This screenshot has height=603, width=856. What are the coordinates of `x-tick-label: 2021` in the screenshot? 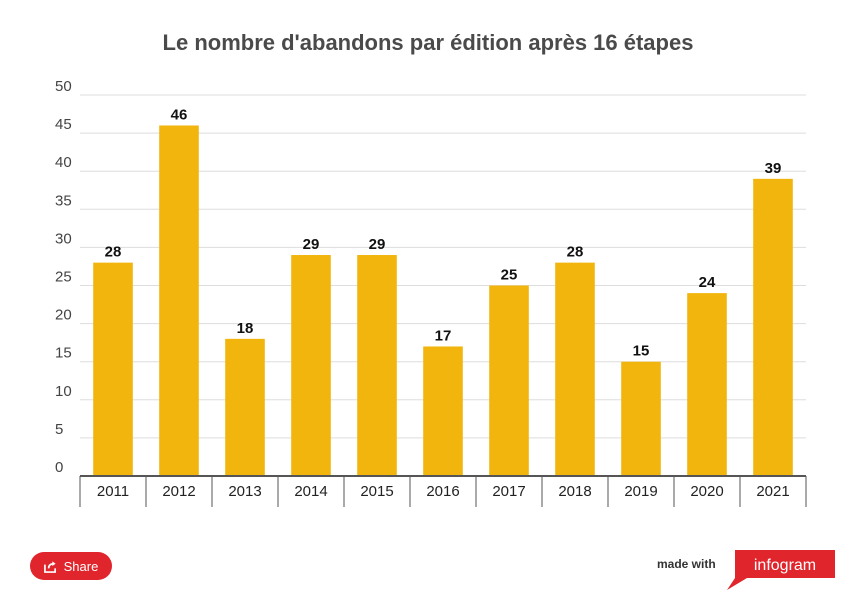 It's located at (772, 491).